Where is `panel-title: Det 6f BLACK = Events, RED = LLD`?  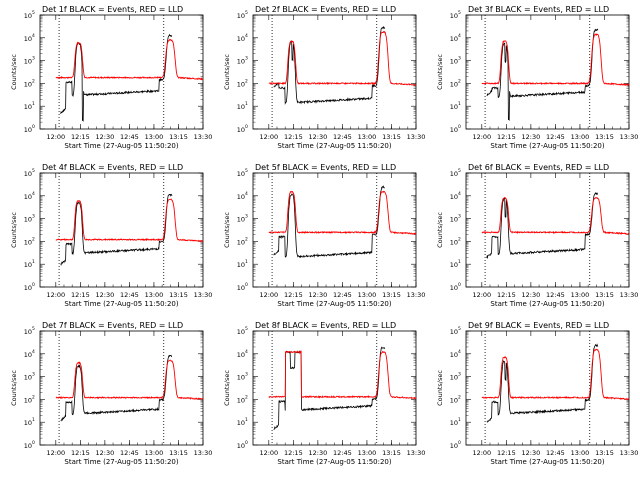 panel-title: Det 6f BLACK = Events, RED = LLD is located at coordinates (538, 167).